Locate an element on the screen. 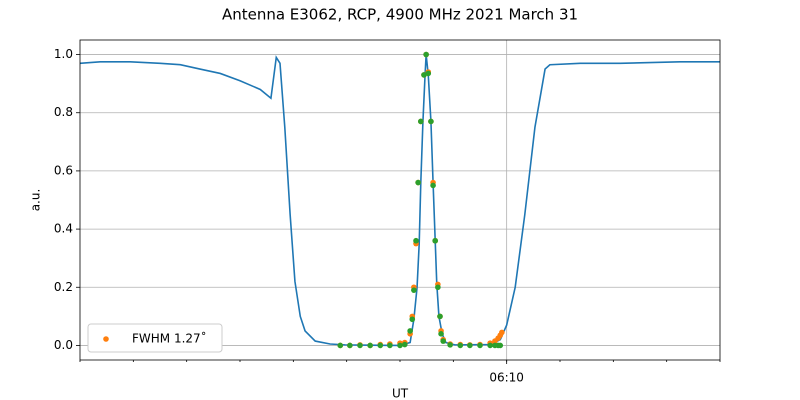 This screenshot has width=800, height=400. y-tick-label: 0.8 is located at coordinates (63, 112).